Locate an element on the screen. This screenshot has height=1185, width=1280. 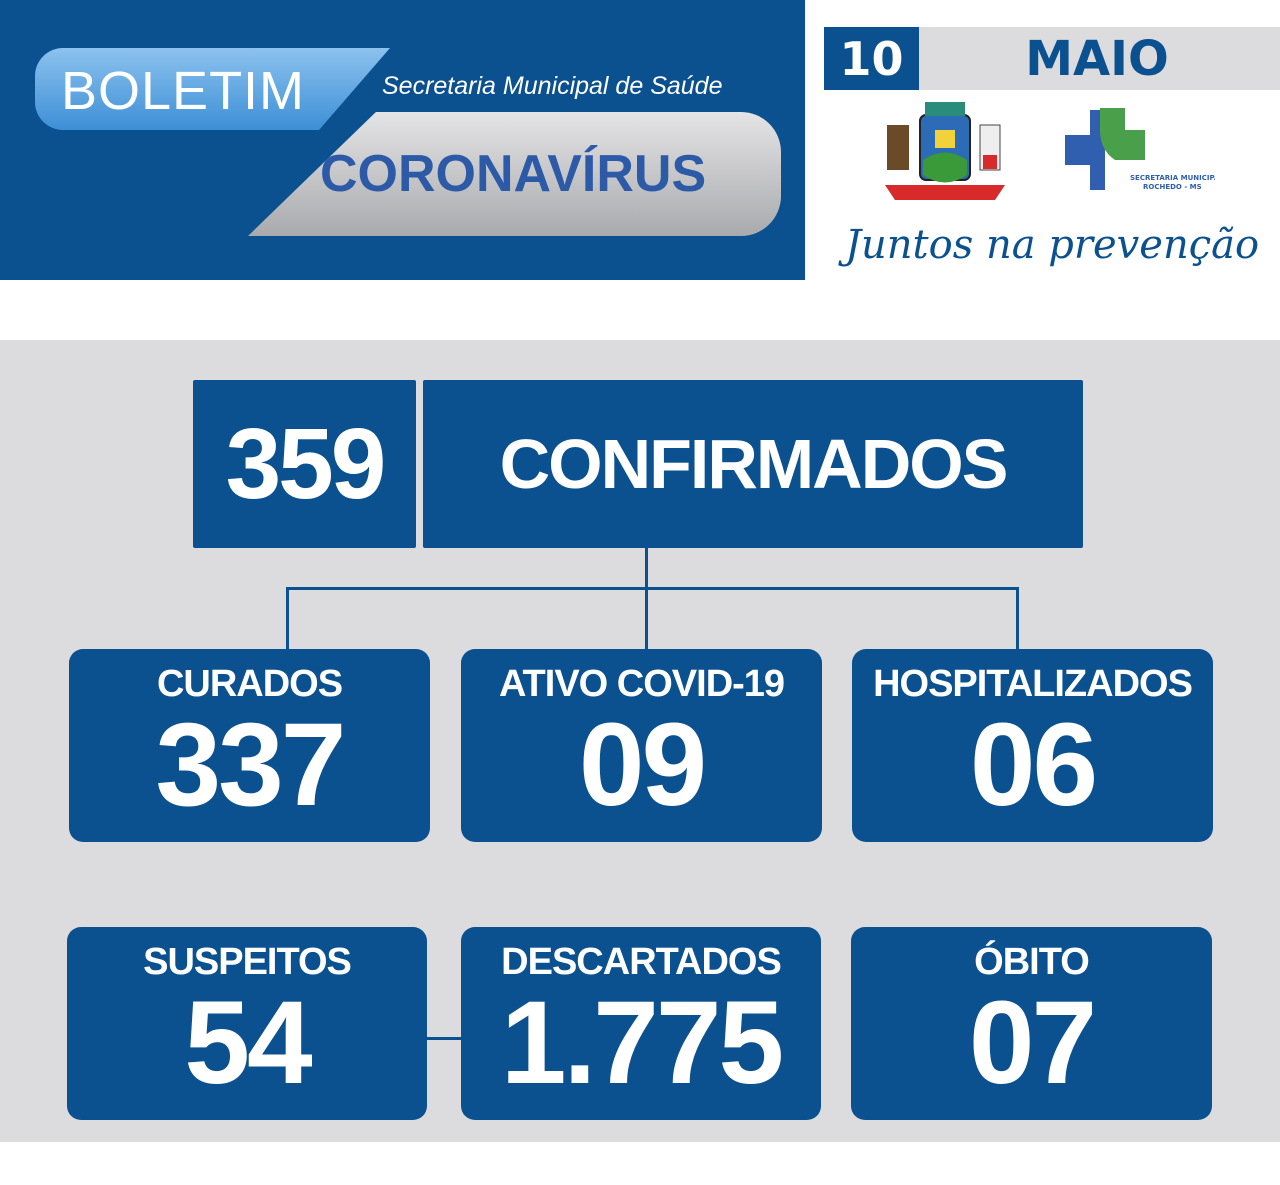
stat-card-ativo: ATIVO COVID-19 09 is located at coordinates (641, 745).